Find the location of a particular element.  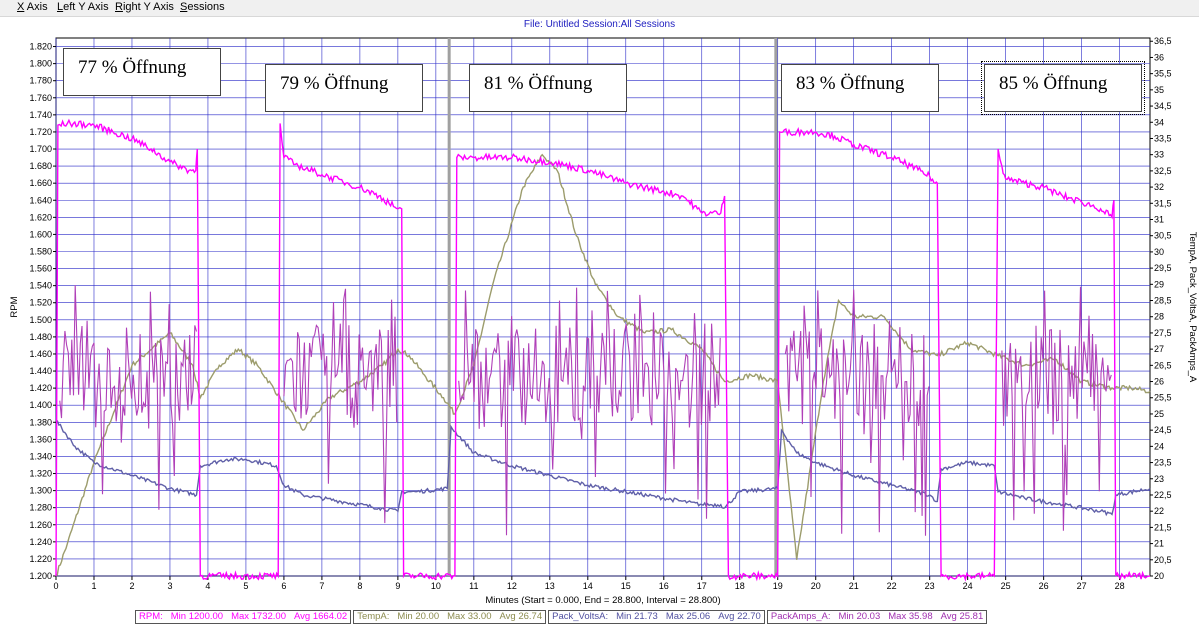

legend-rpm-min: Min 1200.00 is located at coordinates (197, 616).